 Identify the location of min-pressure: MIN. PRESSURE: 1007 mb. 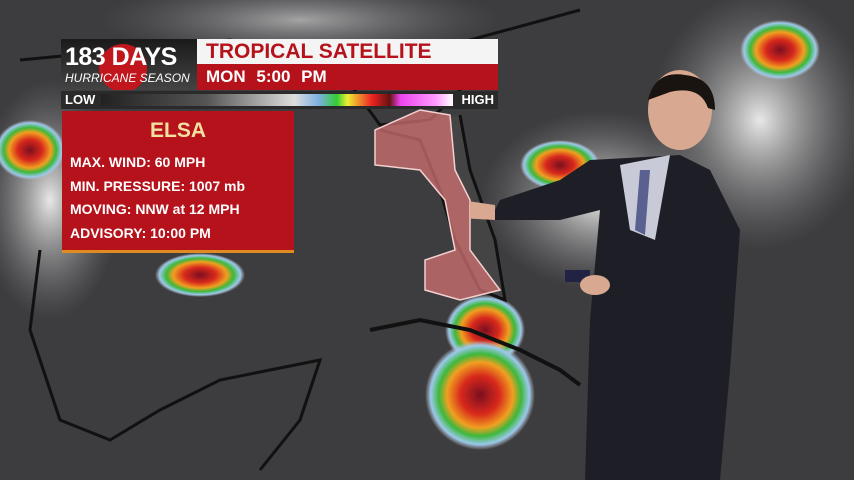
(158, 185).